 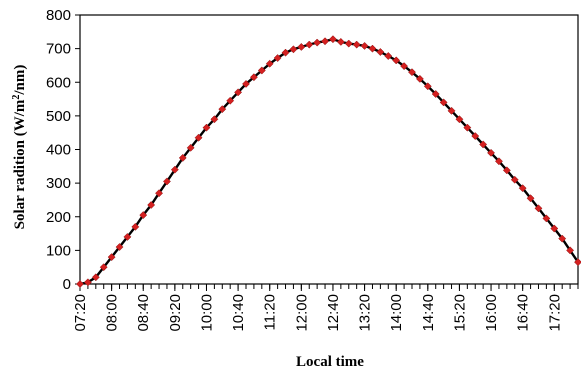 I want to click on y-axis-title: Solar radition (W/m2/nm), so click(x=20, y=147).